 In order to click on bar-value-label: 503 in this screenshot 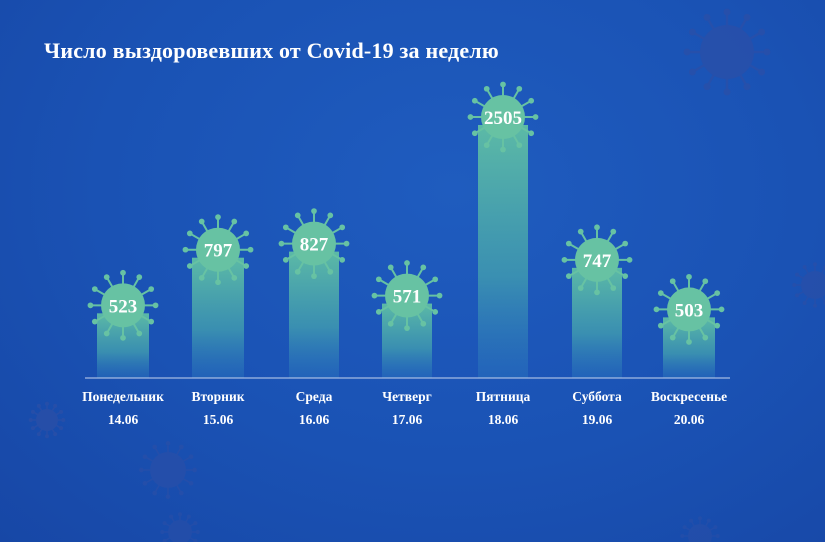, I will do `click(689, 310)`.